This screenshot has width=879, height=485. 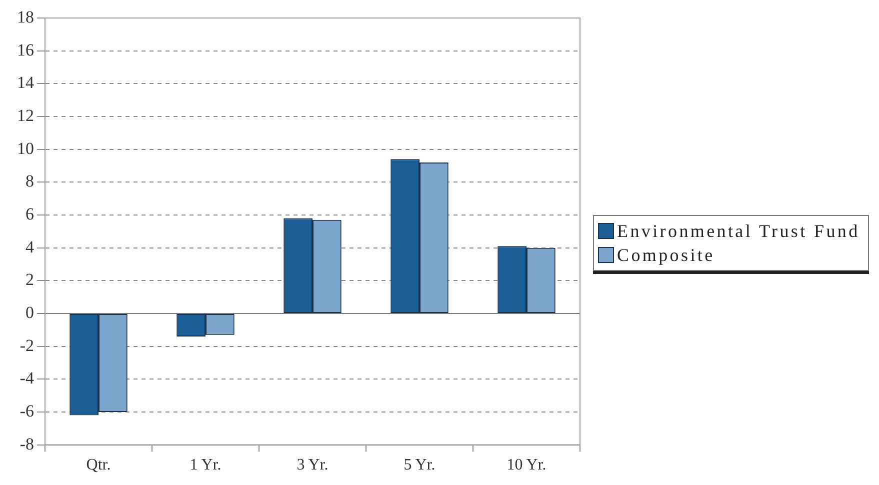 What do you see at coordinates (27, 378) in the screenshot?
I see `y-tick-label: -4` at bounding box center [27, 378].